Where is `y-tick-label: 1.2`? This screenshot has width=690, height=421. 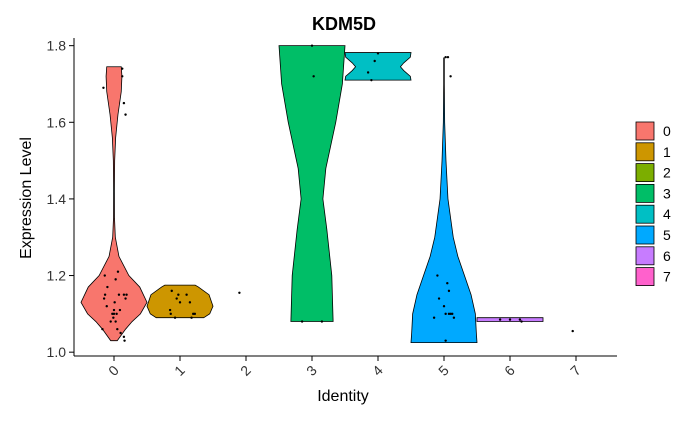
y-tick-label: 1.2 is located at coordinates (57, 276).